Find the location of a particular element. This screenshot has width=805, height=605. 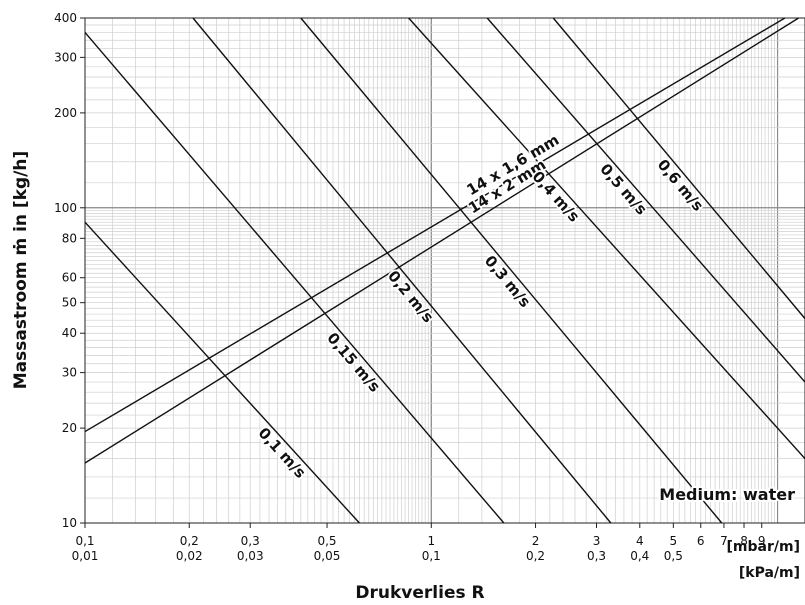

y-tick-label: 60 is located at coordinates (69, 278).